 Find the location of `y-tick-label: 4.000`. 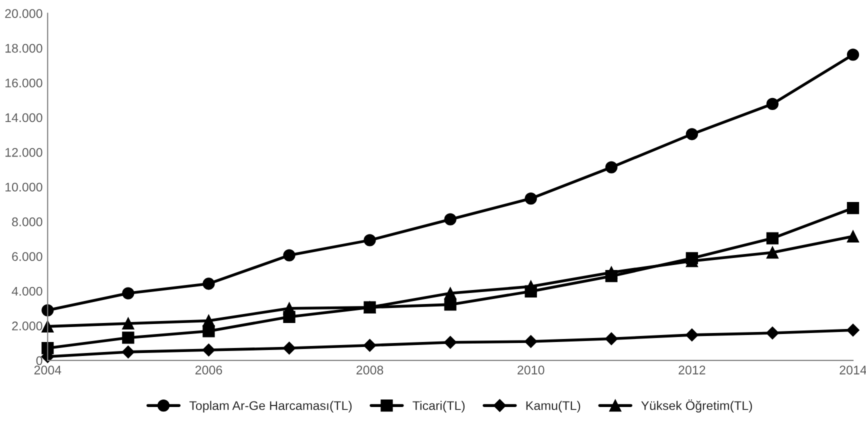

y-tick-label: 4.000 is located at coordinates (27, 291).